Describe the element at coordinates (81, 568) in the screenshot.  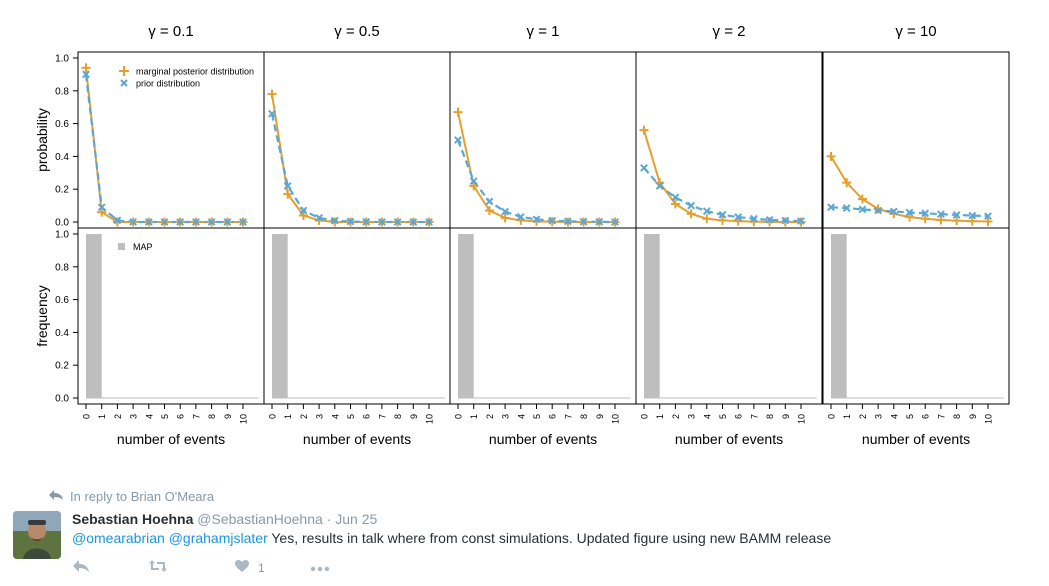
I see `reply-icon` at that location.